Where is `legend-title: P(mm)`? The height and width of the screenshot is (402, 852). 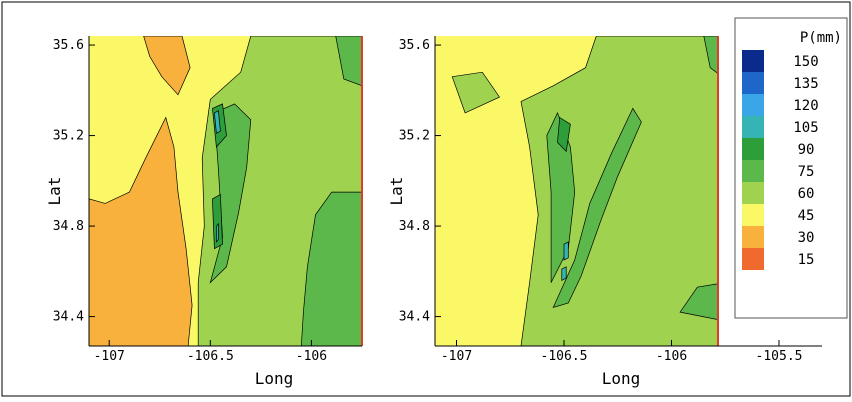
legend-title: P(mm) is located at coordinates (821, 38).